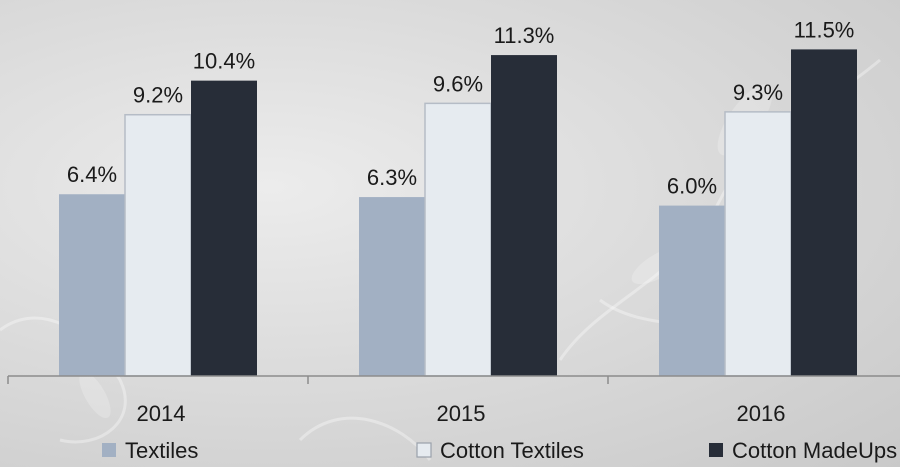  I want to click on x-tick-label-2015: 2015, so click(461, 413).